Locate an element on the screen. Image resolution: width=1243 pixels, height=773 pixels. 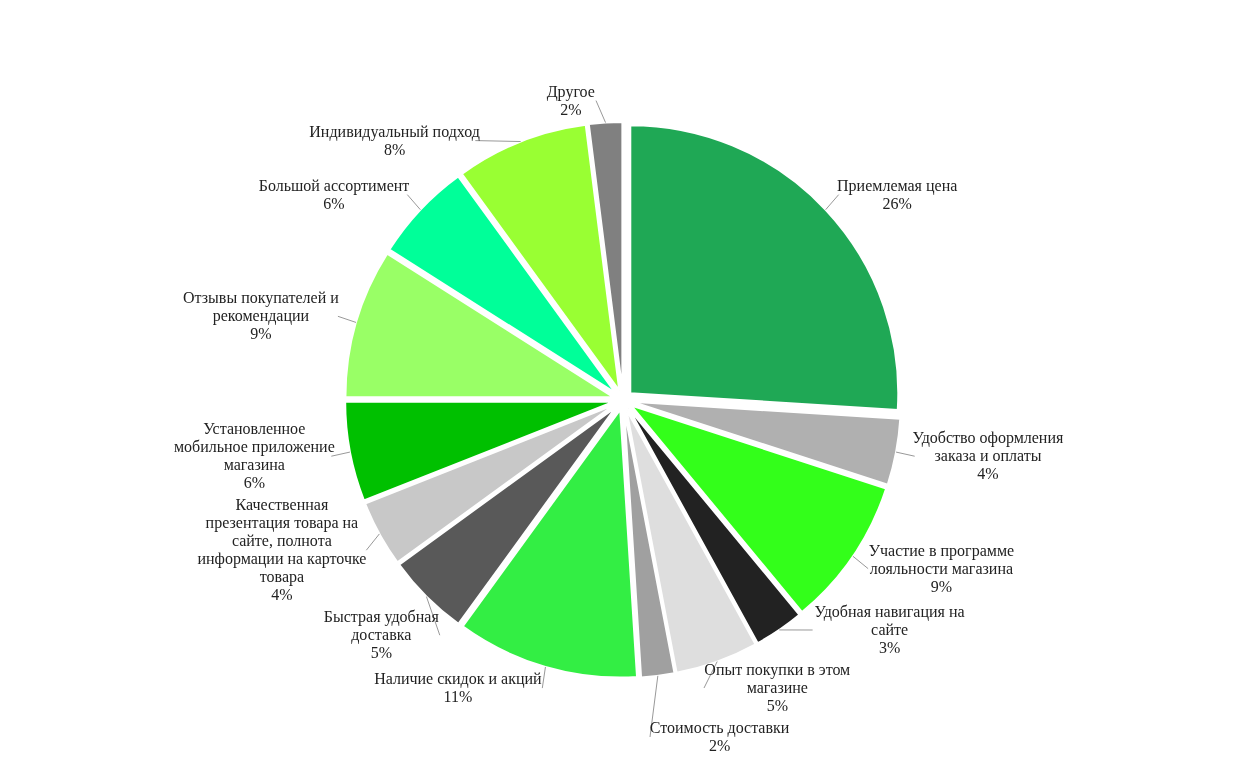
data-label: 11% is located at coordinates (458, 697).